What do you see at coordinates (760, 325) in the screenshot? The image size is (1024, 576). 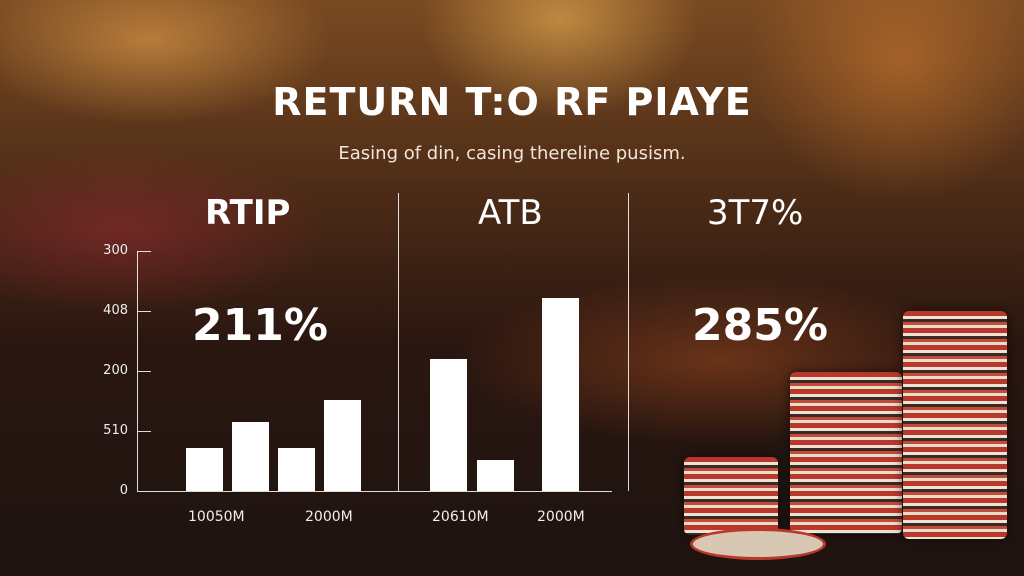 I see `right-annotation: 285%` at bounding box center [760, 325].